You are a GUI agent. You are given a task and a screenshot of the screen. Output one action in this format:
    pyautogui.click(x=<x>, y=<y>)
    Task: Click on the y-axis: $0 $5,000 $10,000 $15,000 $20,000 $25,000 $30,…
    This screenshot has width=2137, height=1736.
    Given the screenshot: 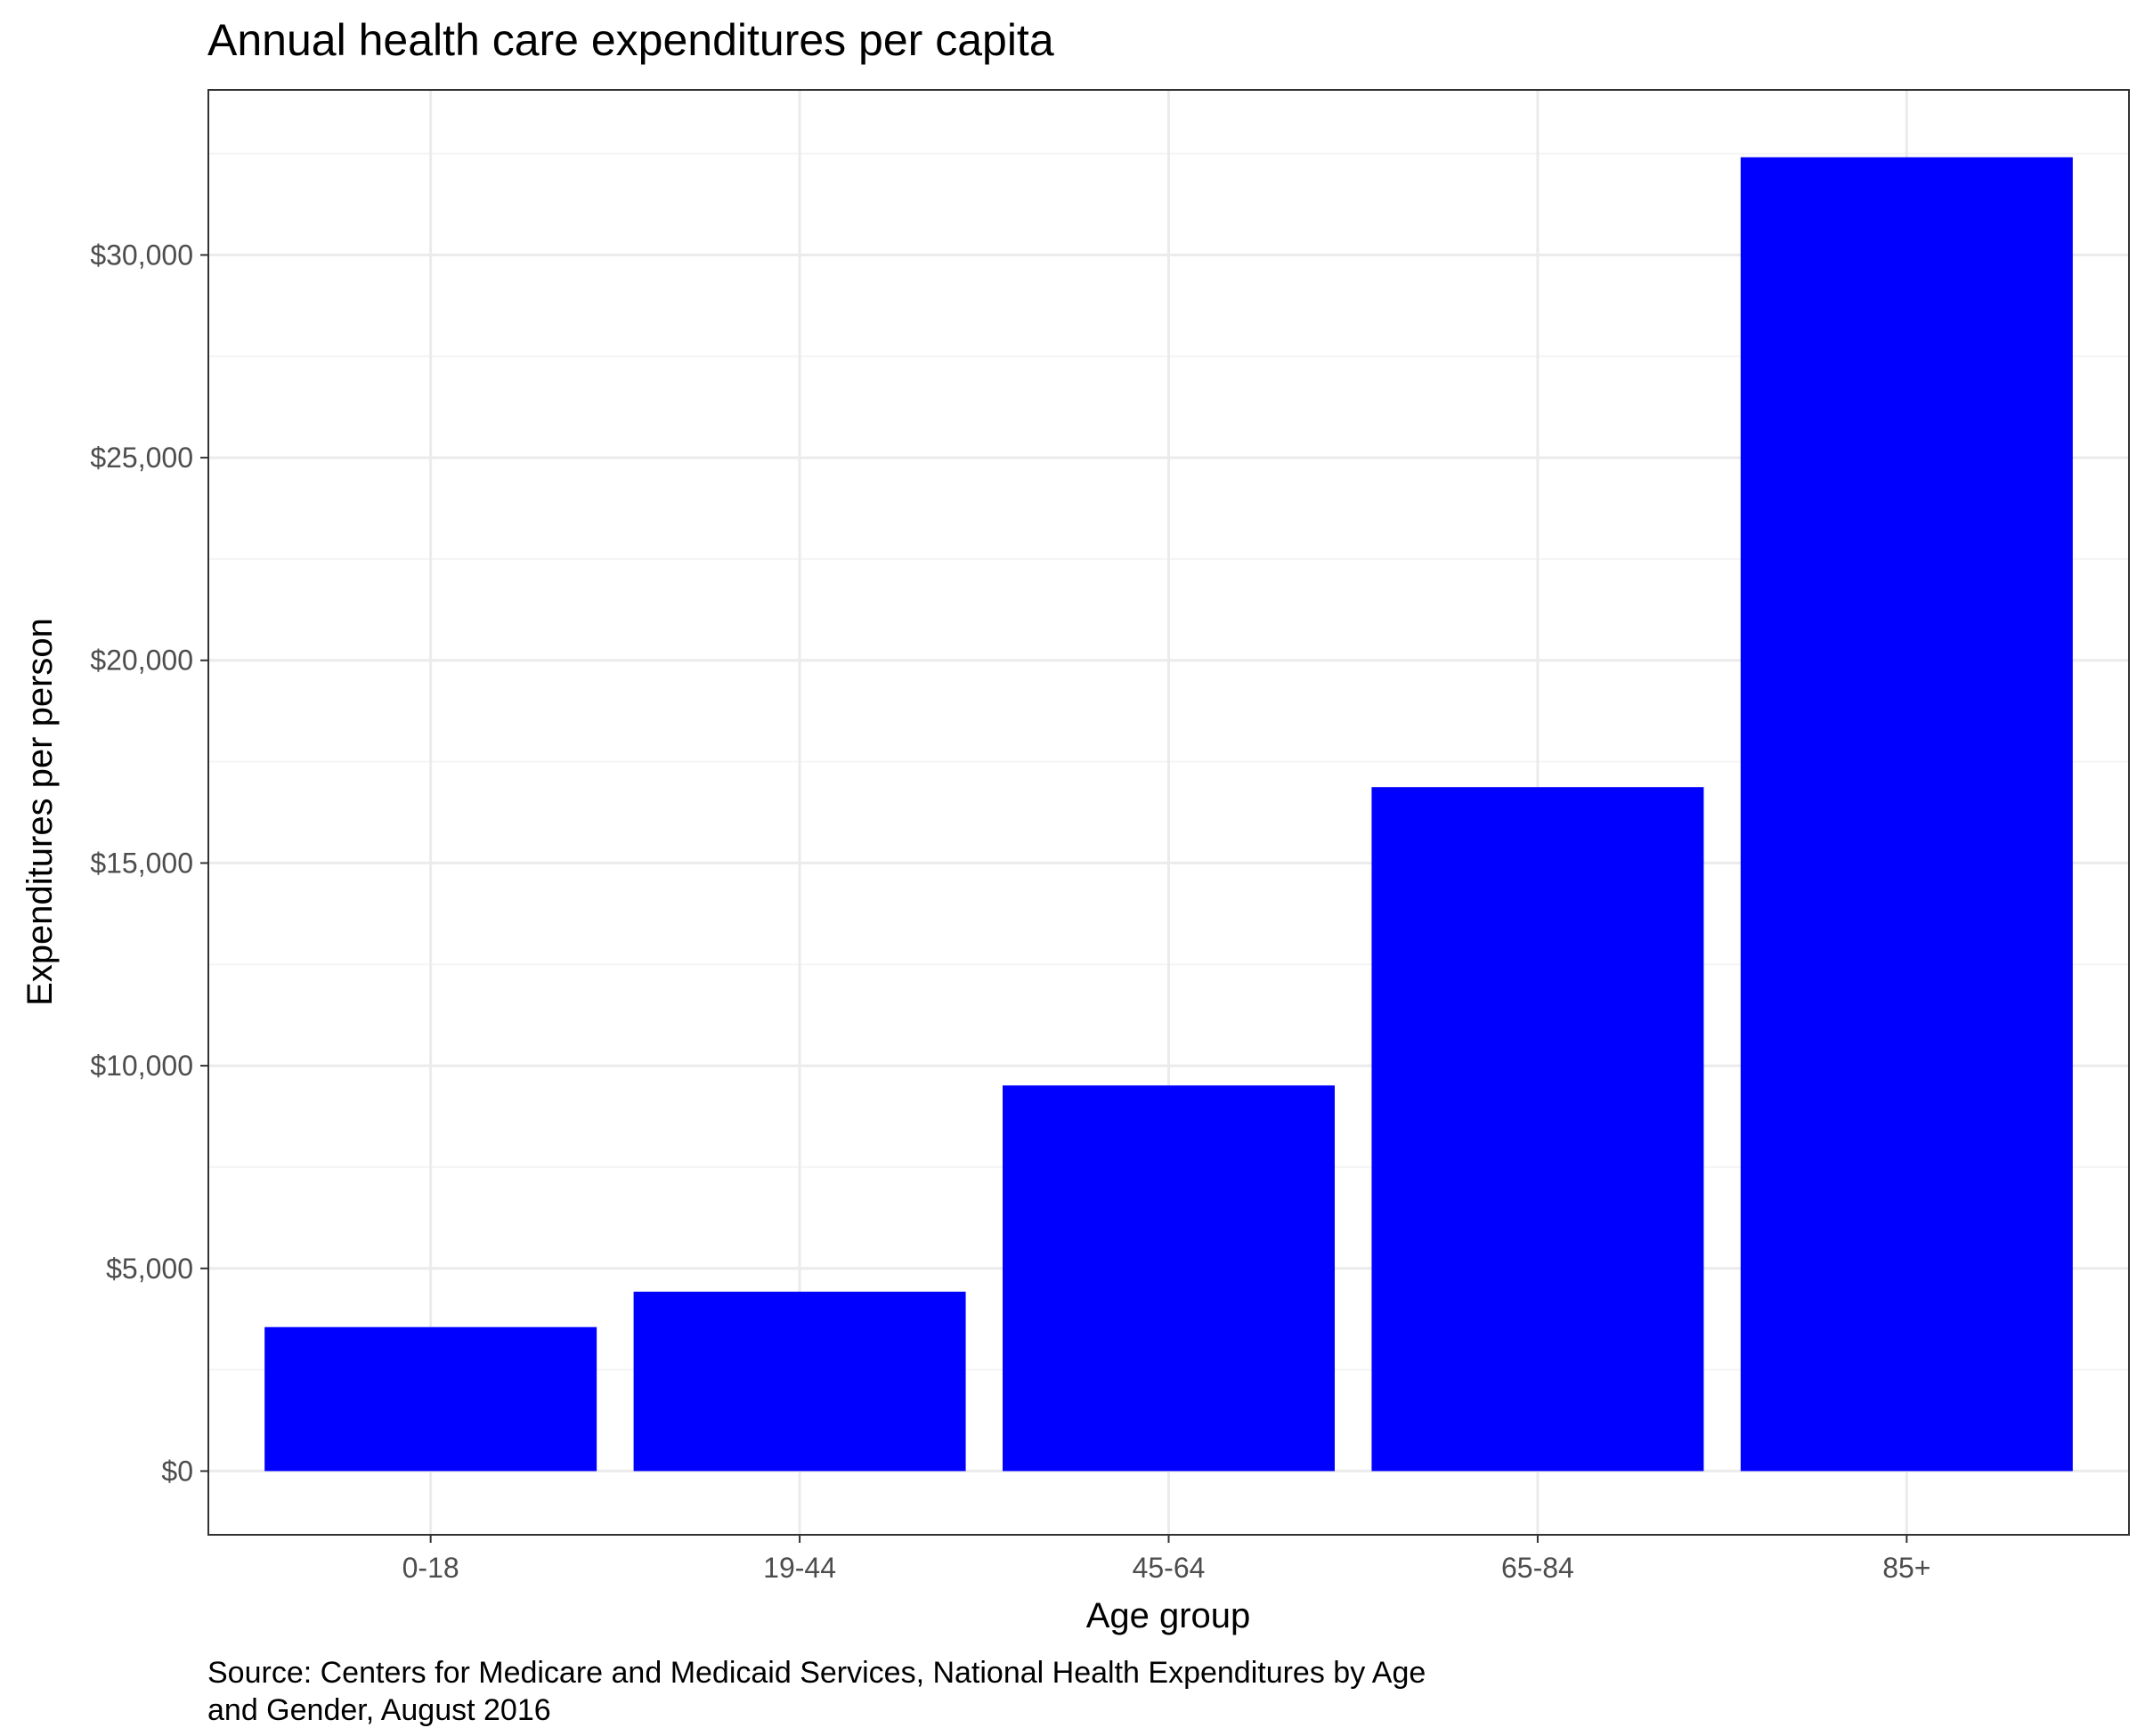 What is the action you would take?
    pyautogui.click(x=149, y=863)
    